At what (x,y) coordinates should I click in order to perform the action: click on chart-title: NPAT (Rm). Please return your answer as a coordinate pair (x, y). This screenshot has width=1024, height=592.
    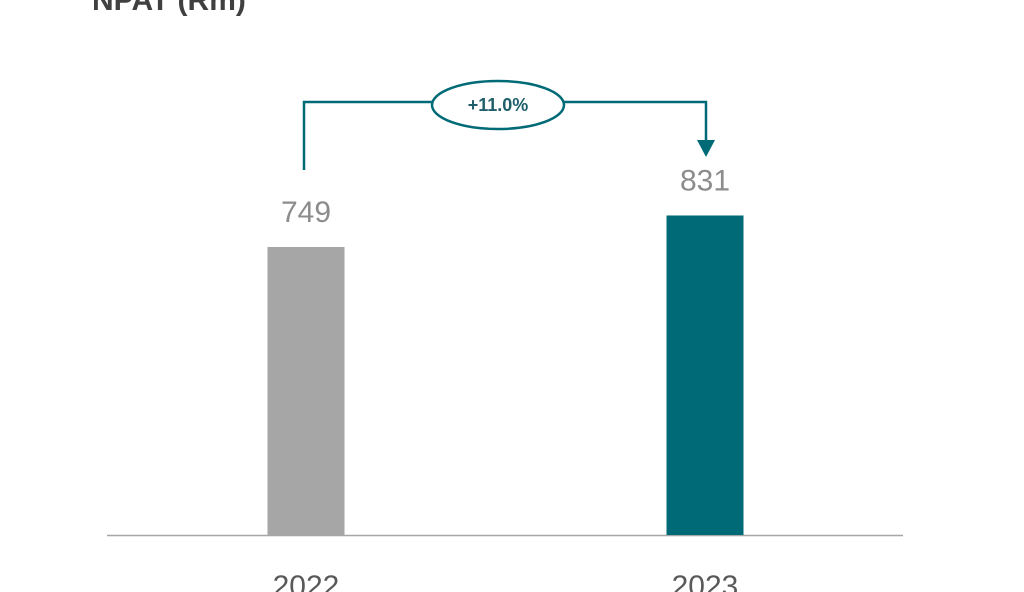
    Looking at the image, I should click on (169, 8).